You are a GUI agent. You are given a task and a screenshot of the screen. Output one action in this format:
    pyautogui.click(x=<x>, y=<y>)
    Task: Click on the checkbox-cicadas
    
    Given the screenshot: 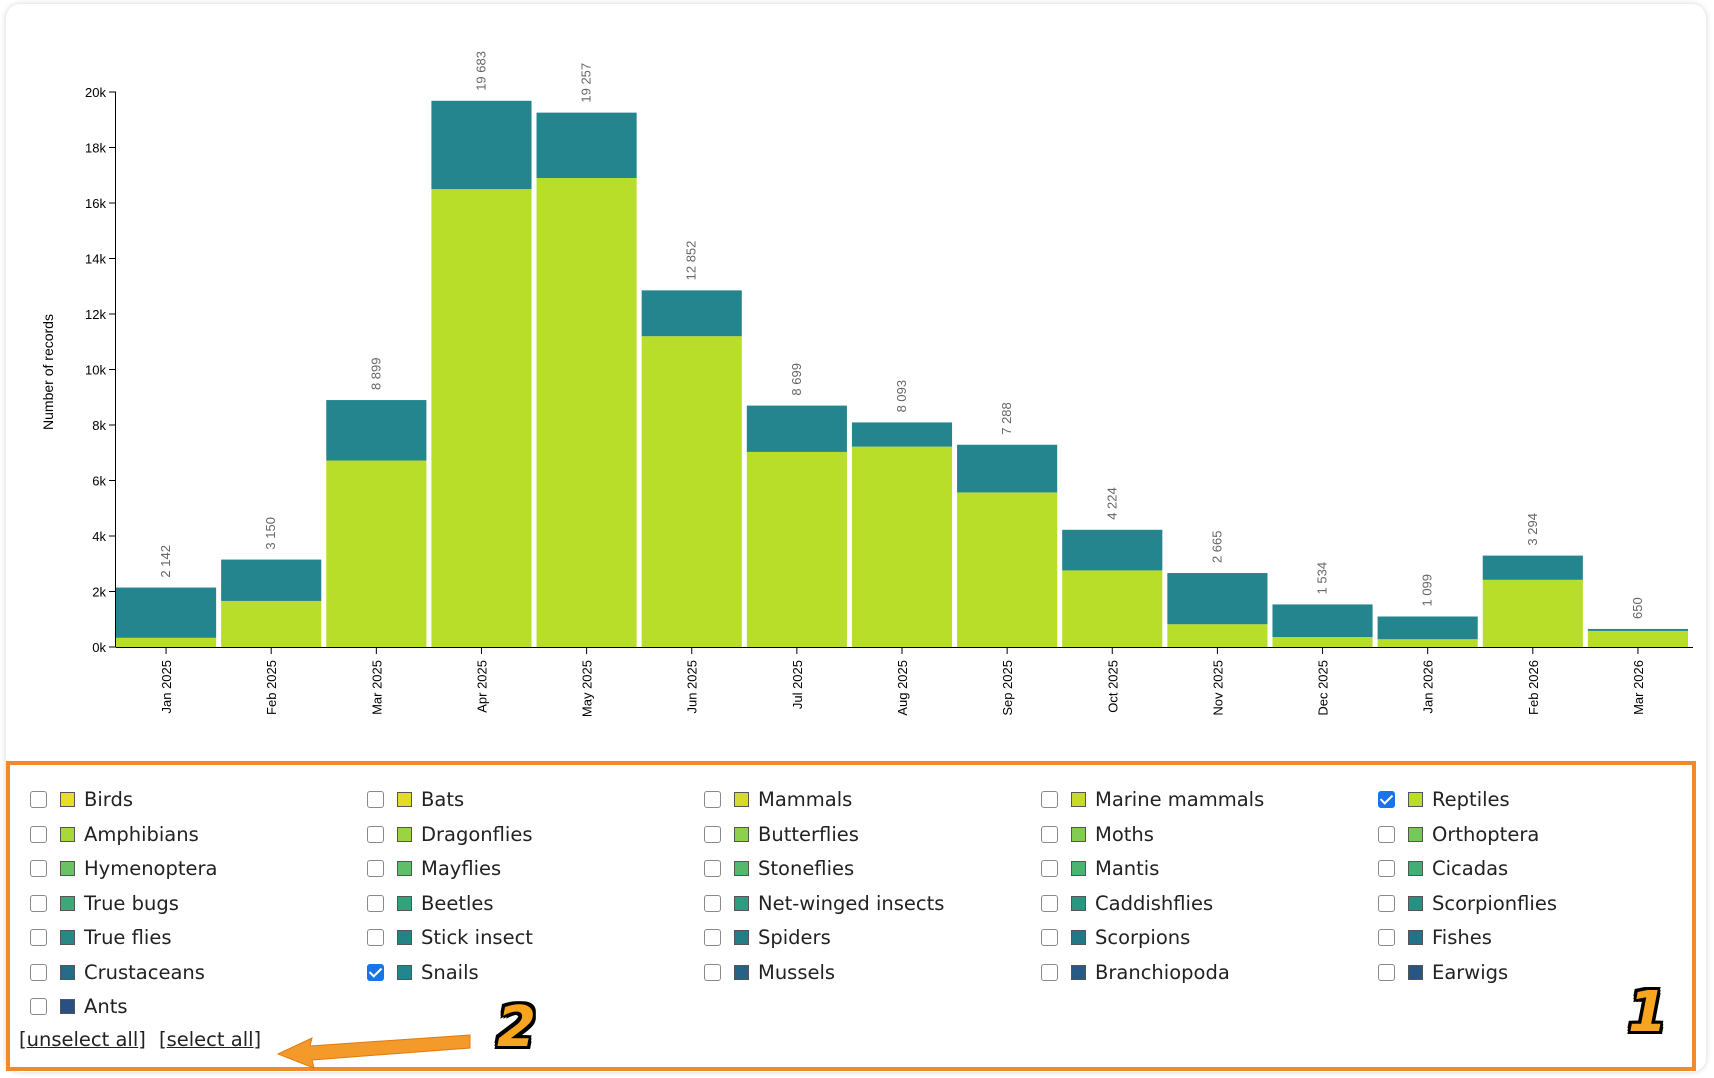 What is the action you would take?
    pyautogui.click(x=1386, y=868)
    